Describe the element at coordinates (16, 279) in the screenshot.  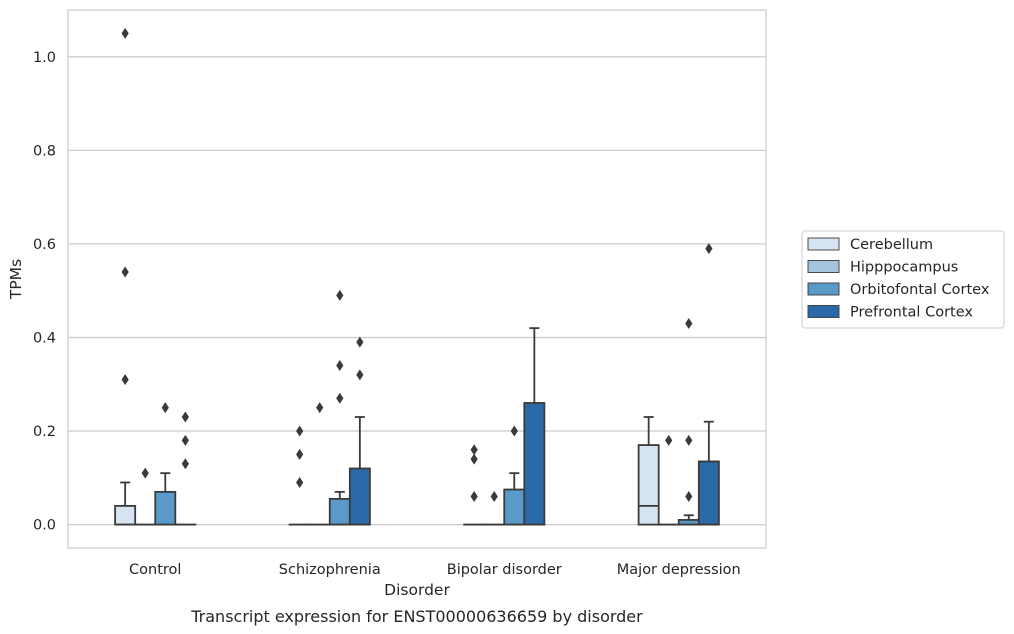
I see `y-axis-label: TPMs` at that location.